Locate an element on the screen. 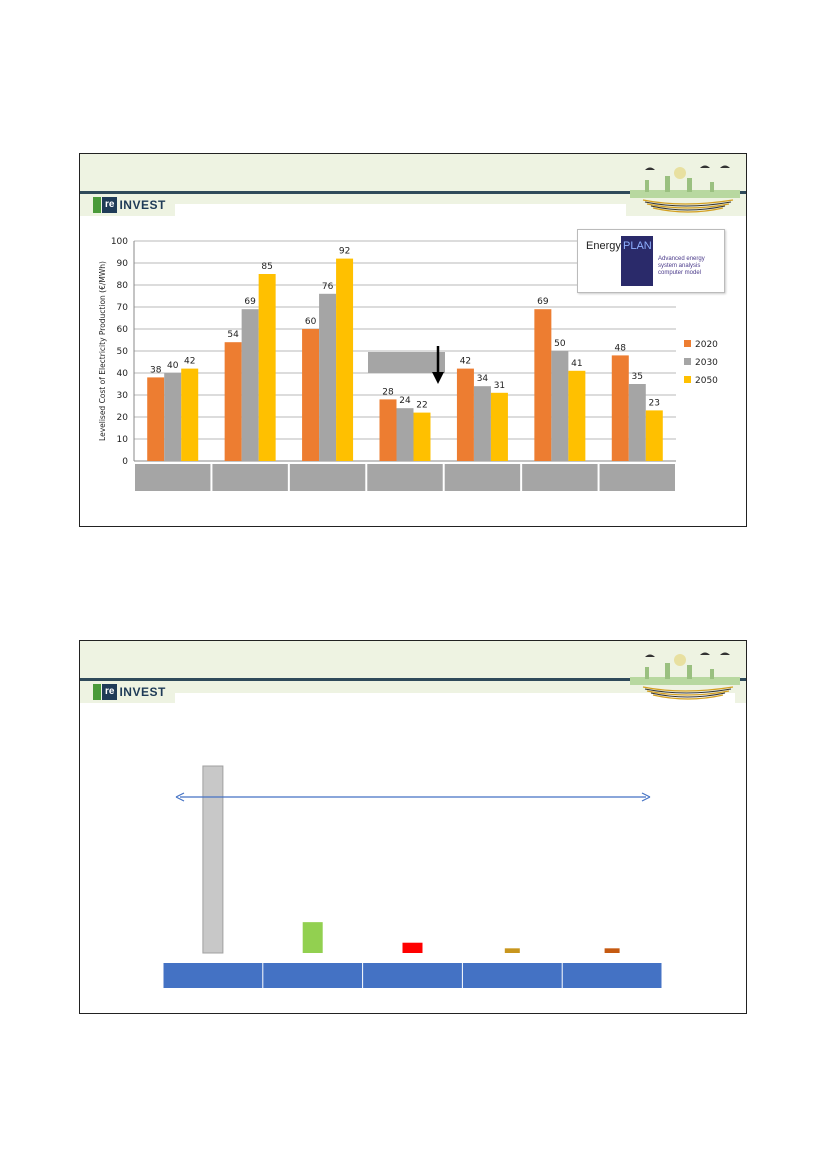  y-tick-label: 60 is located at coordinates (123, 330).